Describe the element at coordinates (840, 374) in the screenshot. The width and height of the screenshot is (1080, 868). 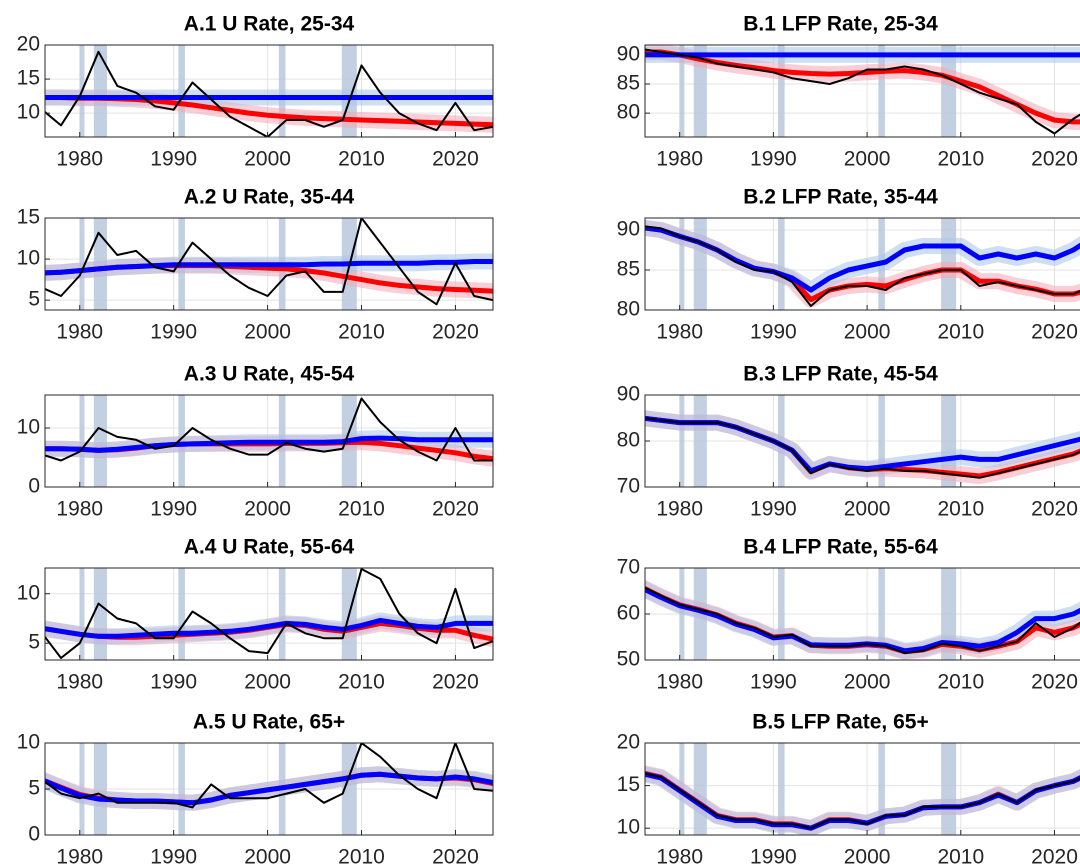
I see `chart-title: B.3 LFP Rate, 45-54` at that location.